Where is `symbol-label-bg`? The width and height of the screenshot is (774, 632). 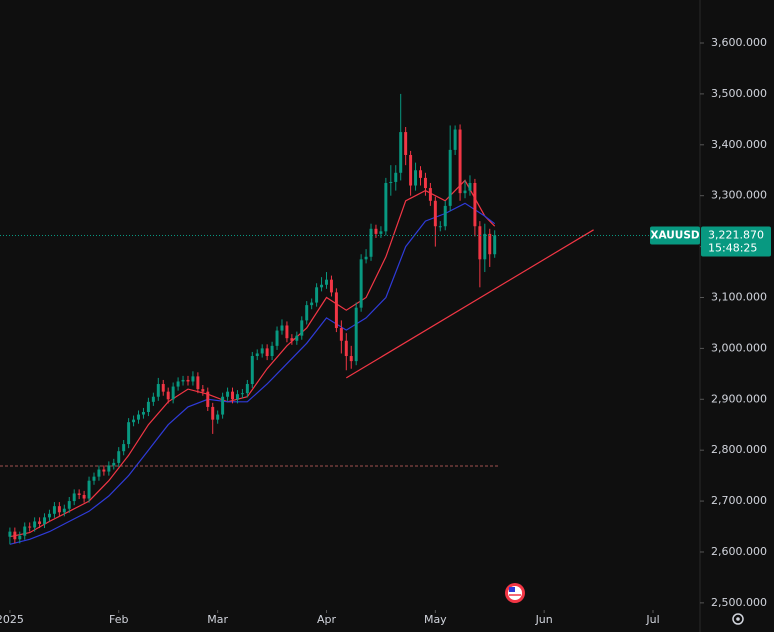 symbol-label-bg is located at coordinates (675, 235).